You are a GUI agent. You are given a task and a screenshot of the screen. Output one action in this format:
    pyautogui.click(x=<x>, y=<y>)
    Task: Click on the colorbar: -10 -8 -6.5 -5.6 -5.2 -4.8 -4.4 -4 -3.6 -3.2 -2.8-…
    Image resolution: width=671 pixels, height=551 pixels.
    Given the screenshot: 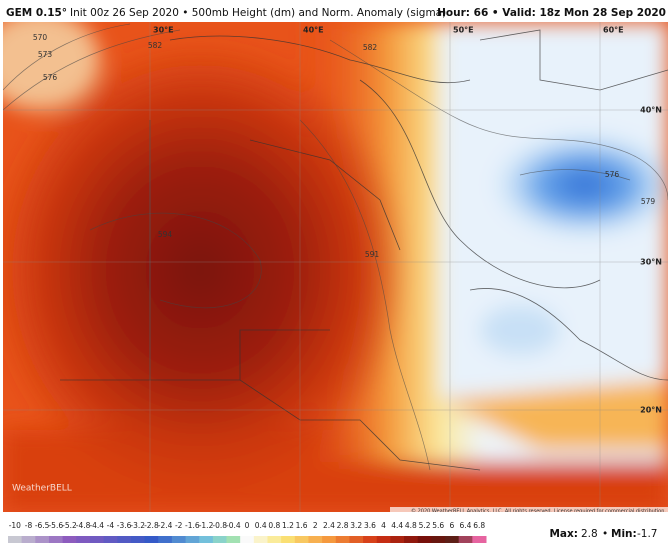 What is the action you would take?
    pyautogui.click(x=247, y=532)
    